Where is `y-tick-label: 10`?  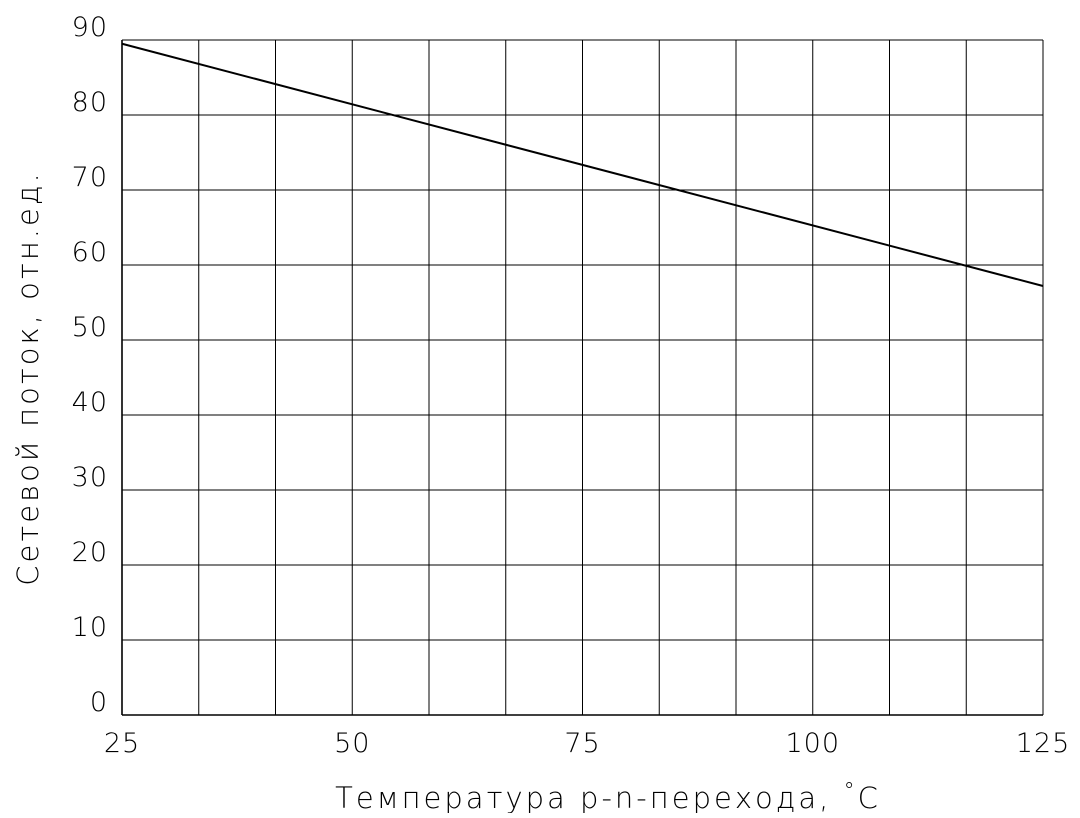
y-tick-label: 10 is located at coordinates (90, 627).